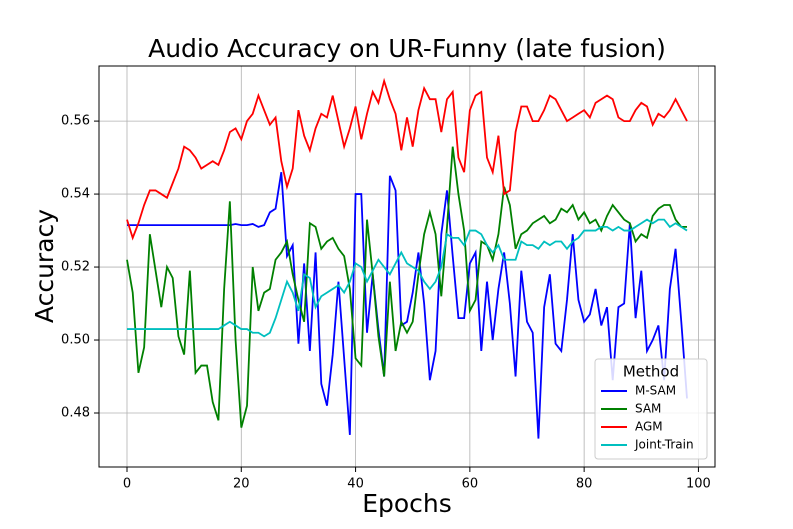 The width and height of the screenshot is (793, 529). I want to click on legend: Method M-SAM SAM AGM Joint-Train, so click(651, 409).